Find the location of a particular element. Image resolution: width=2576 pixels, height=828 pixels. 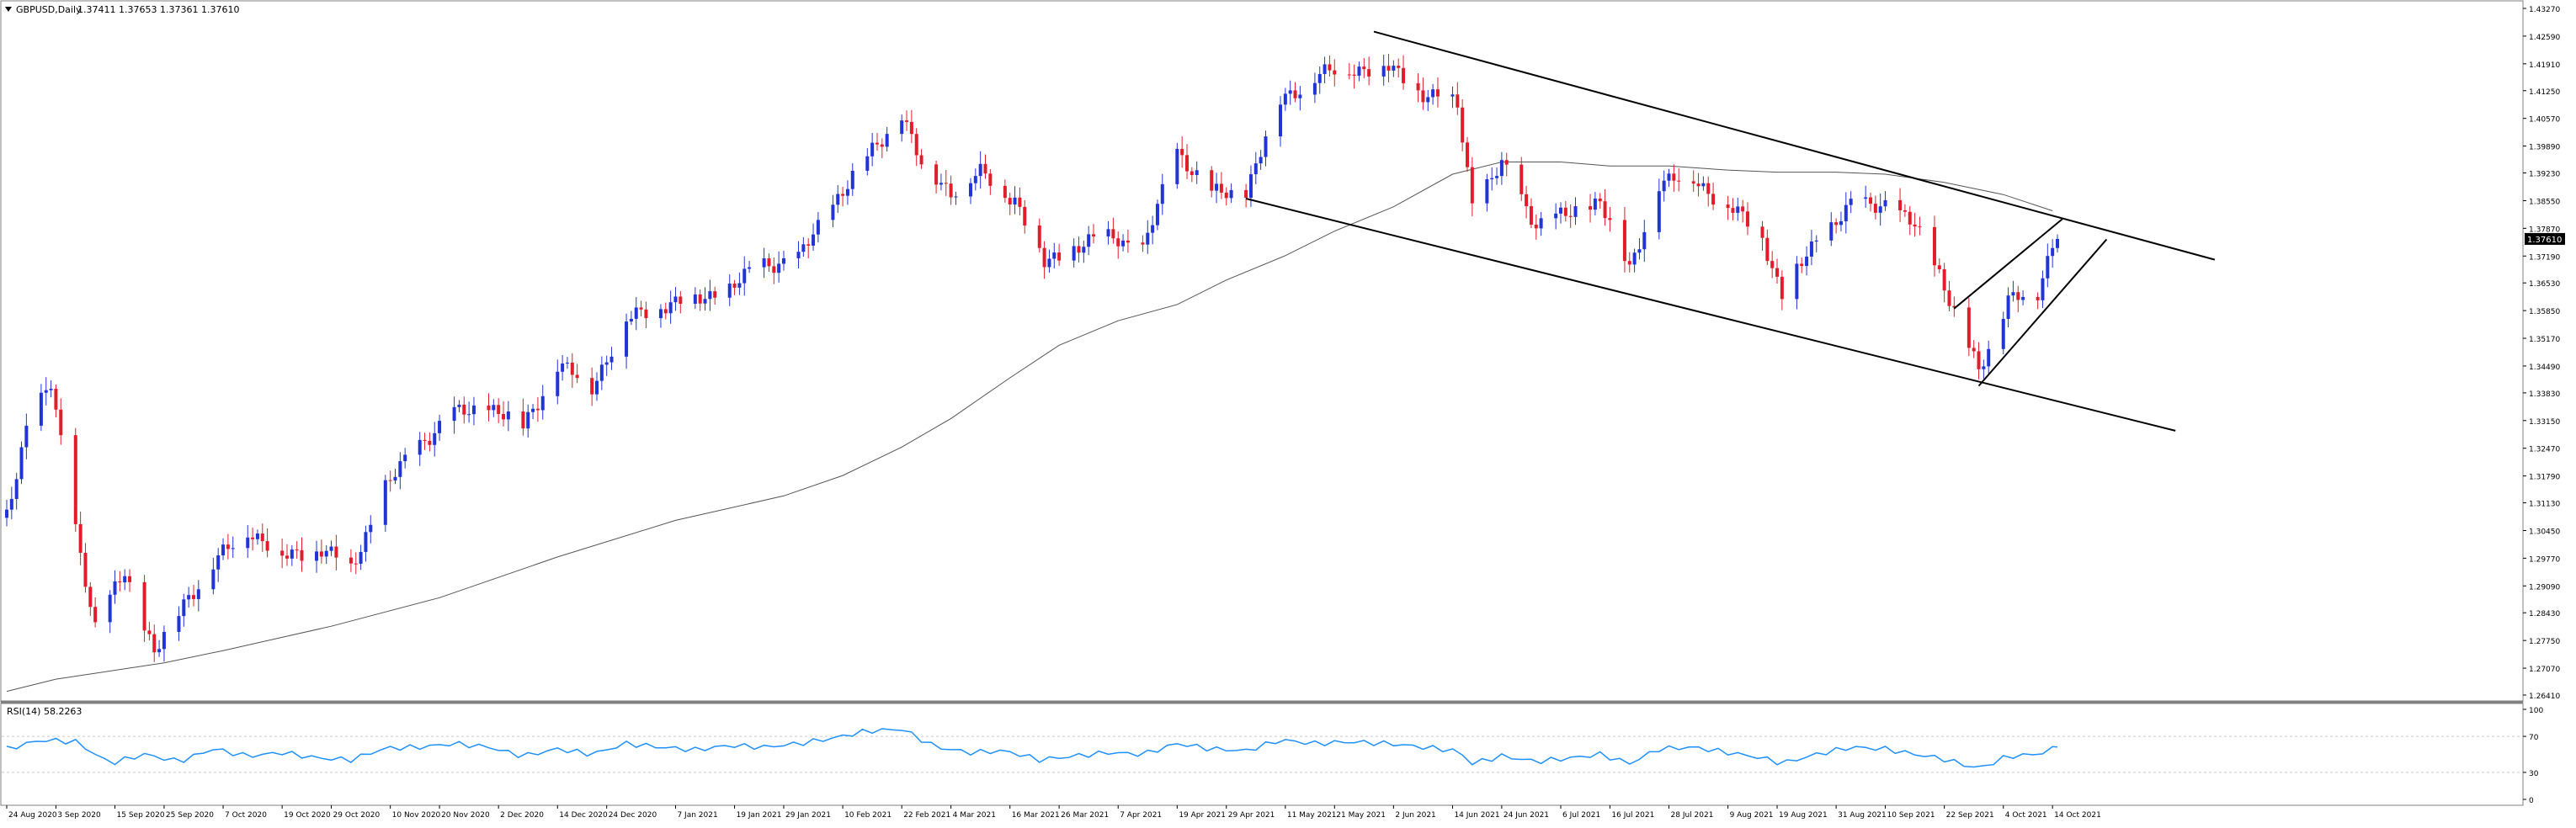

time-tick-label: 4 Oct 2021 is located at coordinates (2026, 815).